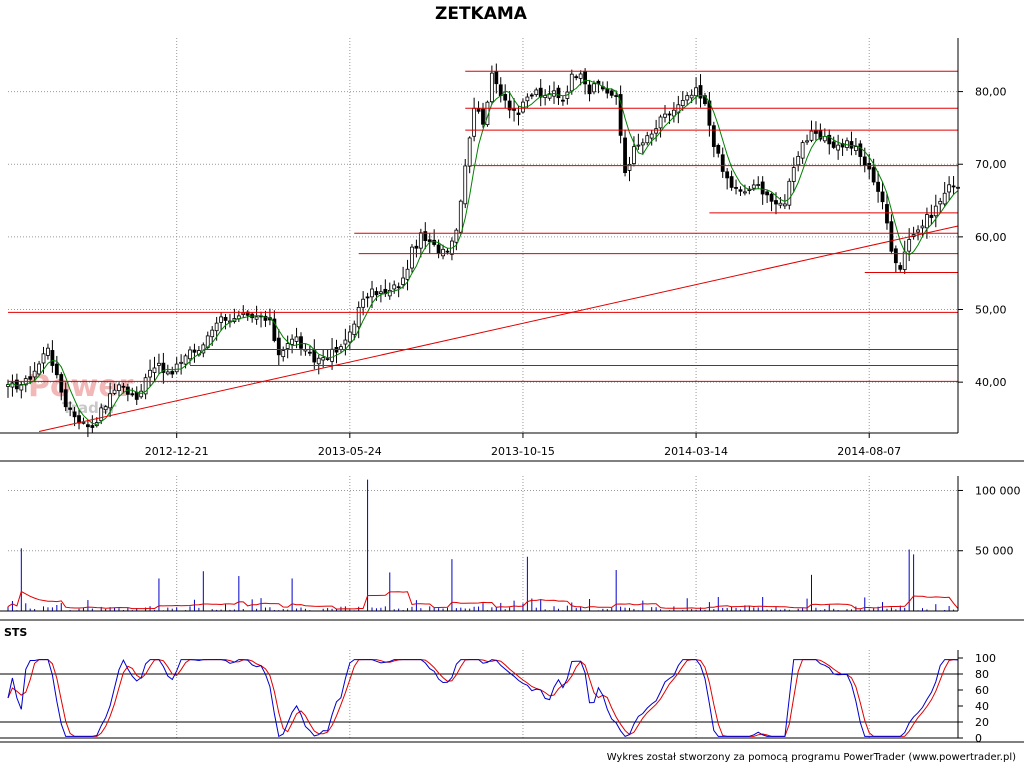 The image size is (1024, 768). I want to click on x-tick-label: 2013-10-15, so click(523, 451).